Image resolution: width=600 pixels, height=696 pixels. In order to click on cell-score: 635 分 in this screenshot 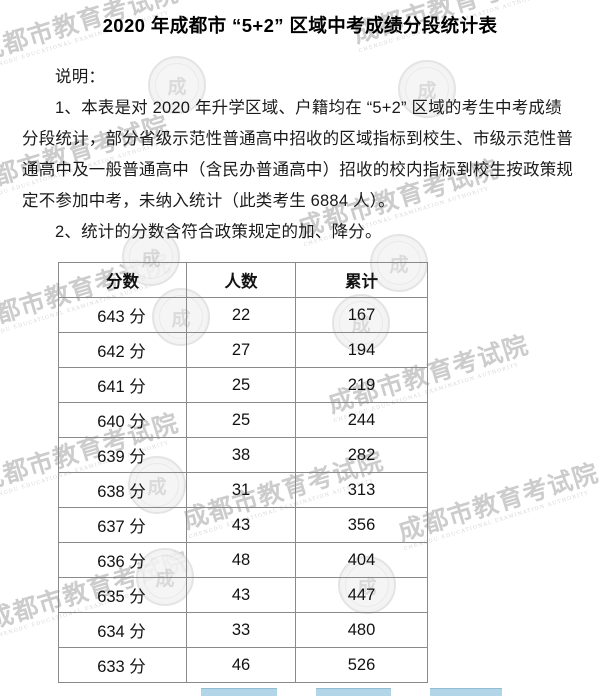, I will do `click(122, 595)`.